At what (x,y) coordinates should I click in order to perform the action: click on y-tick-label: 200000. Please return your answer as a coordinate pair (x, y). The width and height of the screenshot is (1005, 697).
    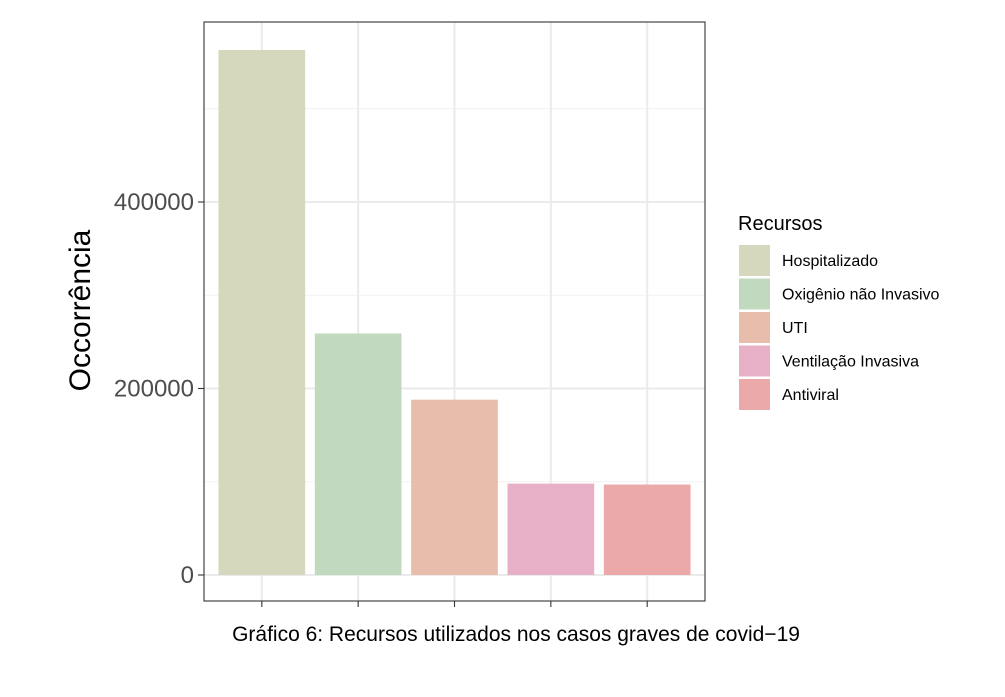
    Looking at the image, I should click on (154, 389).